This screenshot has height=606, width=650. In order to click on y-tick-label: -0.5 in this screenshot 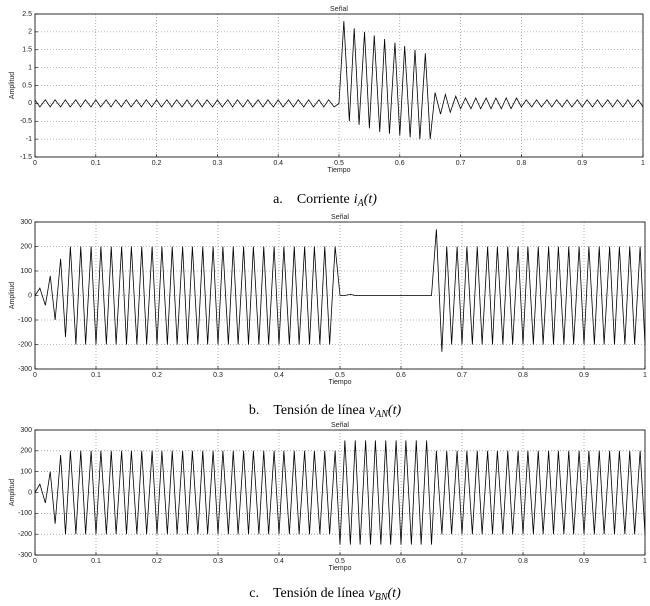, I will do `click(26, 121)`.